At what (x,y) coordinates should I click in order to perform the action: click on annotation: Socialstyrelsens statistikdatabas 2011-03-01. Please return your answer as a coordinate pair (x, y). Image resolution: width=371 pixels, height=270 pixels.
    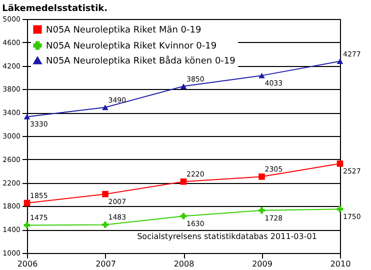
    Looking at the image, I should click on (227, 236).